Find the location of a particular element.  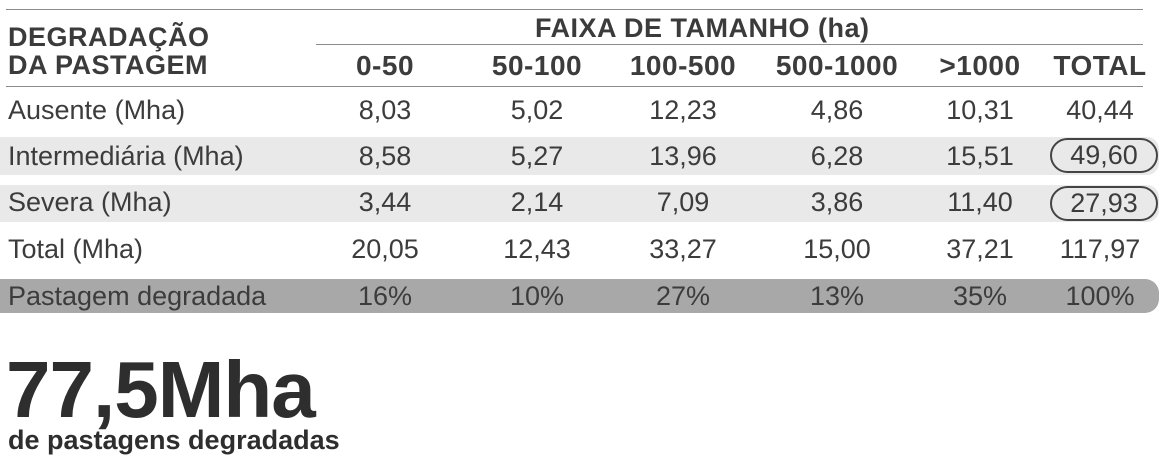

table-cell: 13,96 is located at coordinates (683, 156).